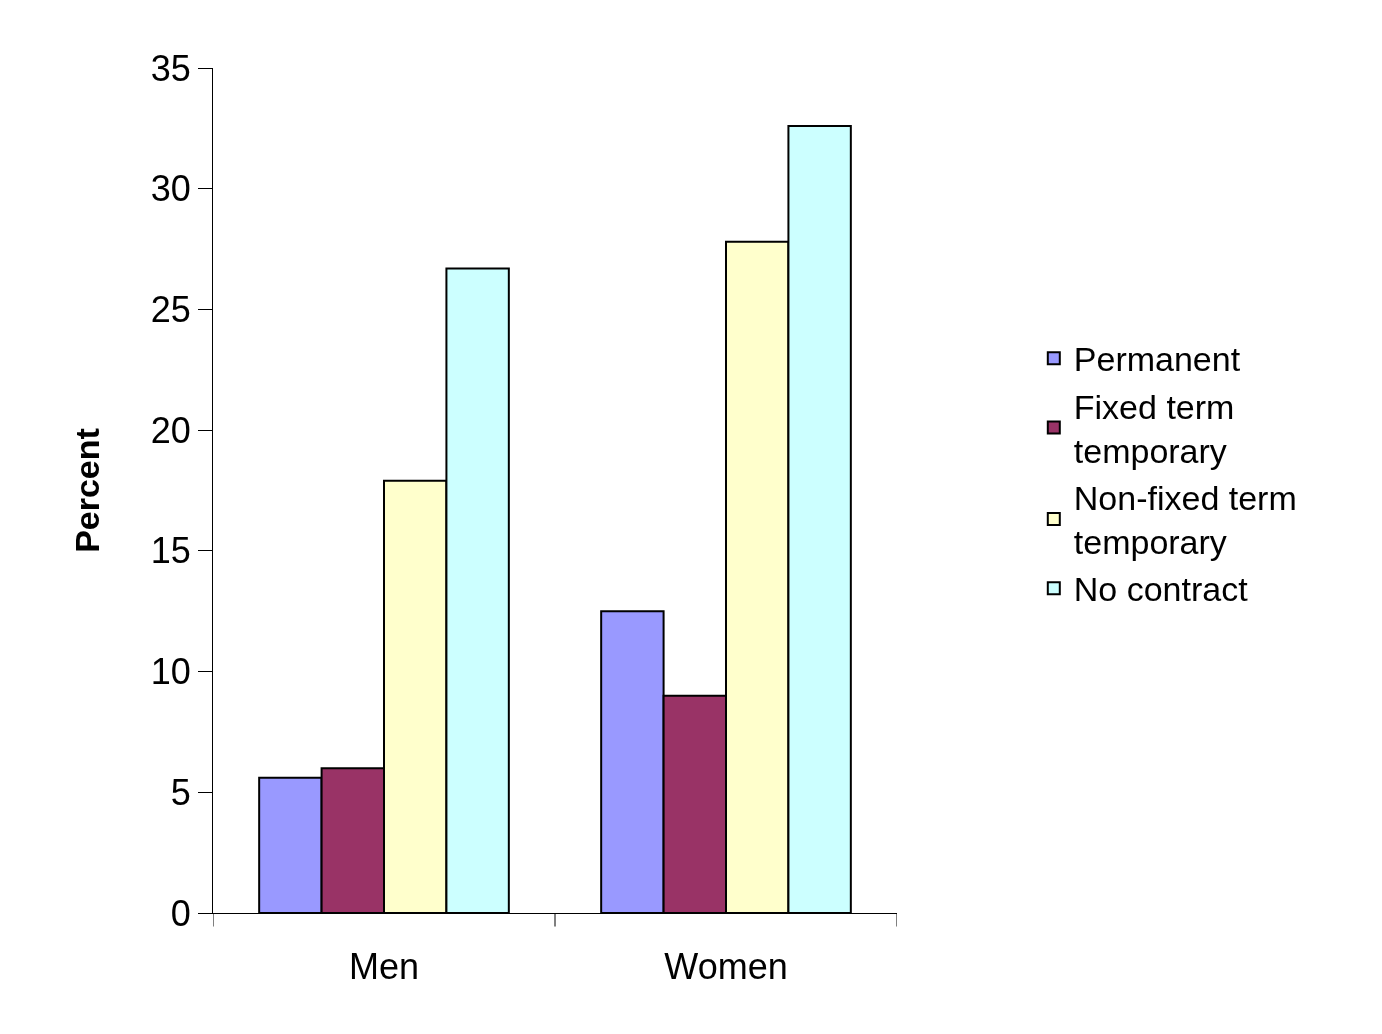 This screenshot has height=1034, width=1382. Describe the element at coordinates (170, 430) in the screenshot. I see `y-tick-label: 20` at that location.